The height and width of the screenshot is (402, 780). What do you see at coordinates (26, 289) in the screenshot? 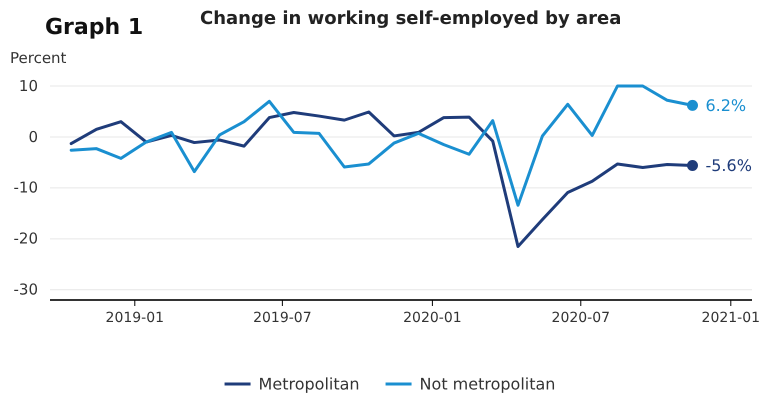
I see `y-tick-label: -30` at bounding box center [26, 289].